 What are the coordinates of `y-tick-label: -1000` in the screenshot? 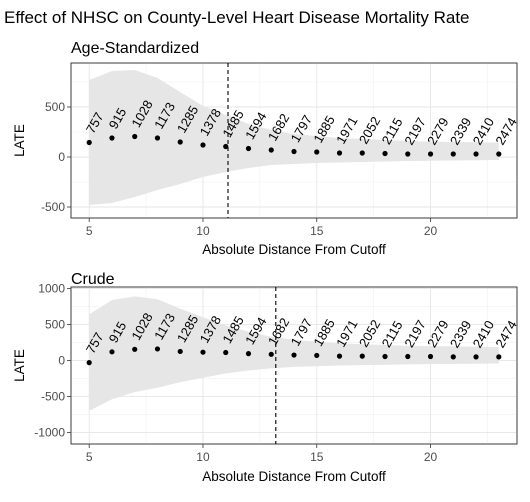 It's located at (49, 432).